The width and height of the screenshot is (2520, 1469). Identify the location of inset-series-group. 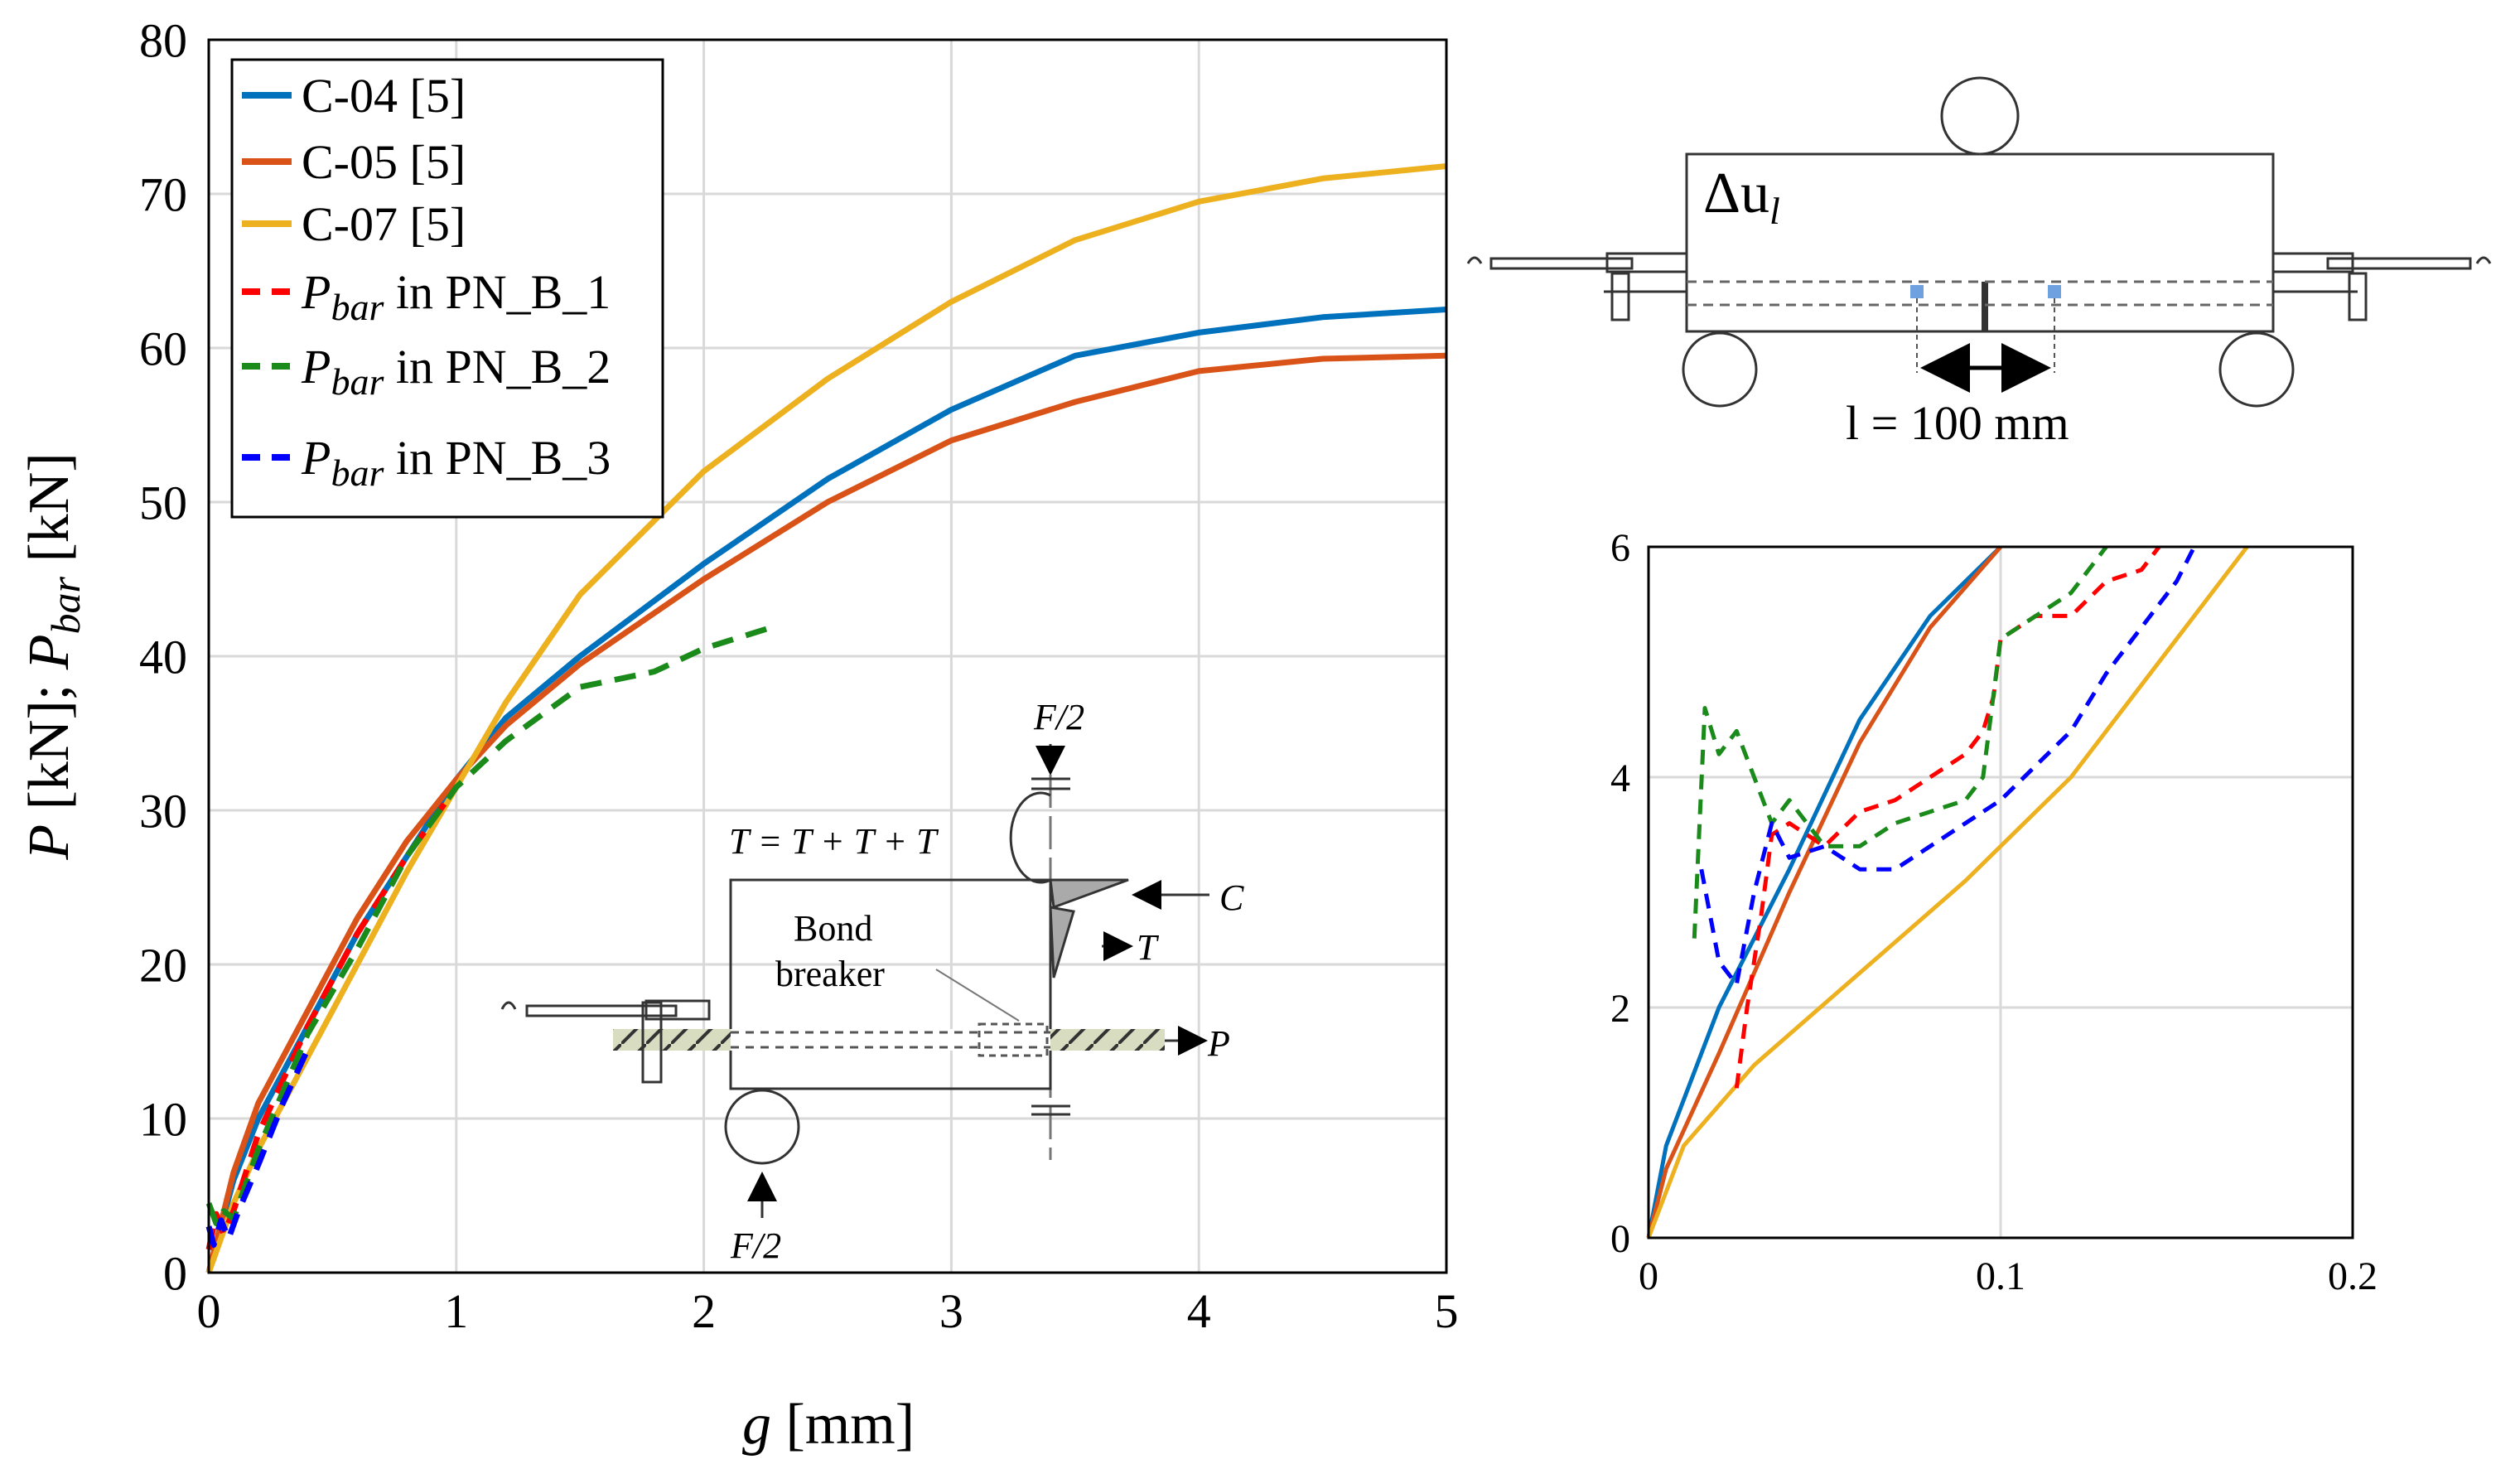
(1947, 892).